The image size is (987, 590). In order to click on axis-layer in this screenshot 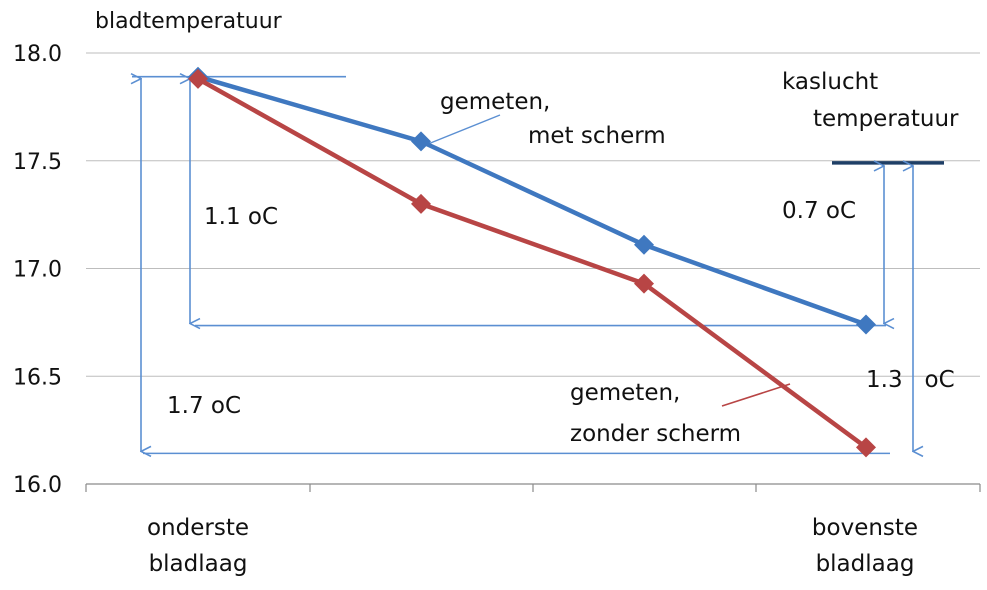, I will do `click(533, 487)`.